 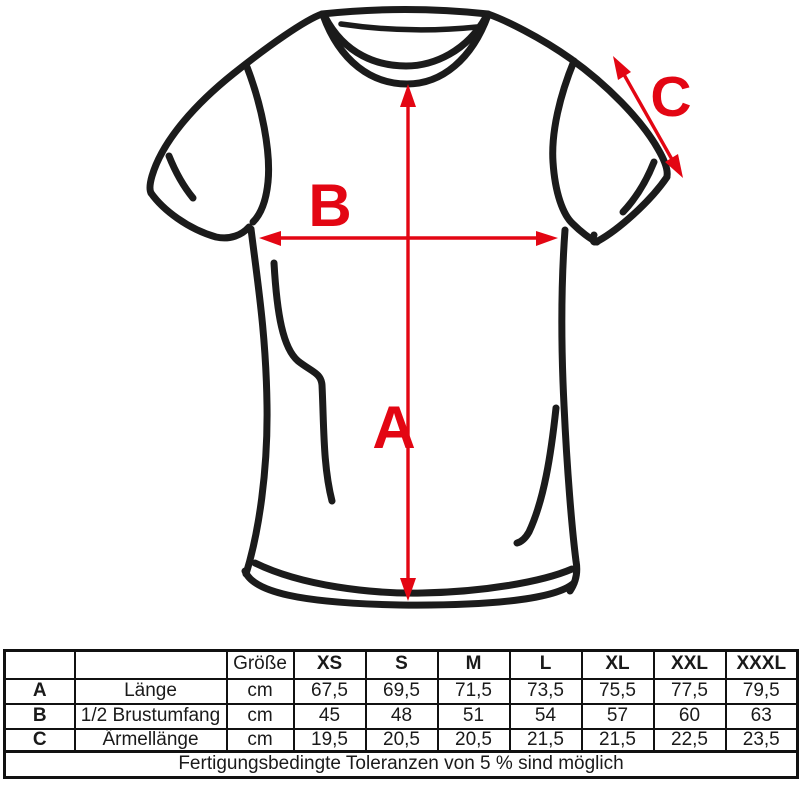 I want to click on left-sleeve-hem-detail, so click(x=181, y=177).